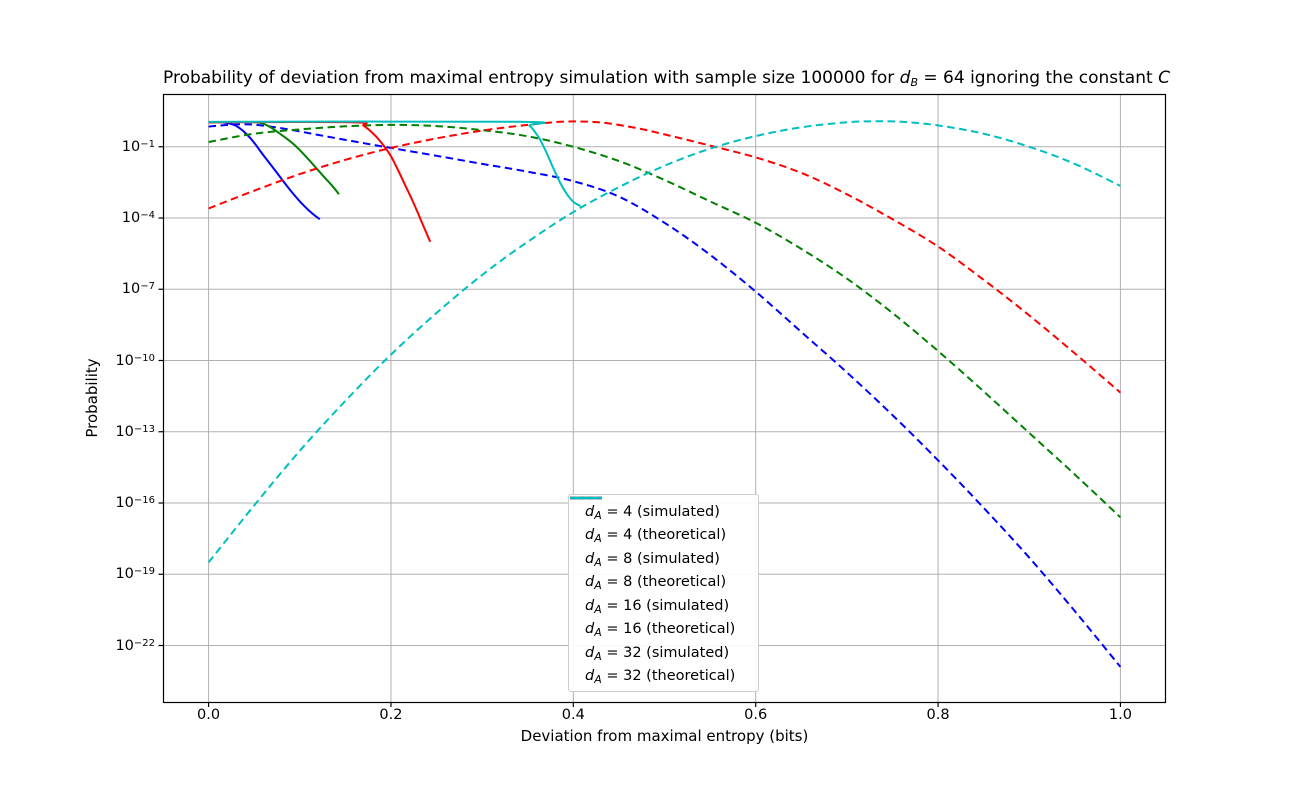  I want to click on curve-da16-simulated, so click(320, 182).